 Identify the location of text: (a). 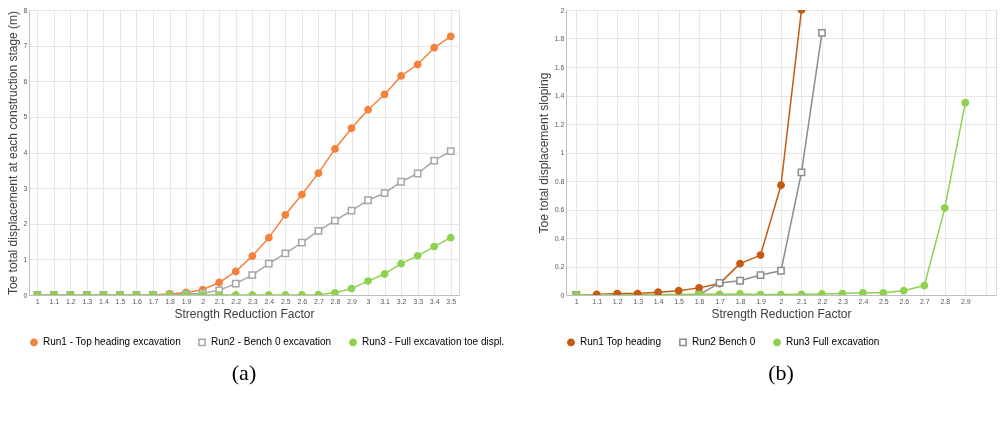
(244, 372).